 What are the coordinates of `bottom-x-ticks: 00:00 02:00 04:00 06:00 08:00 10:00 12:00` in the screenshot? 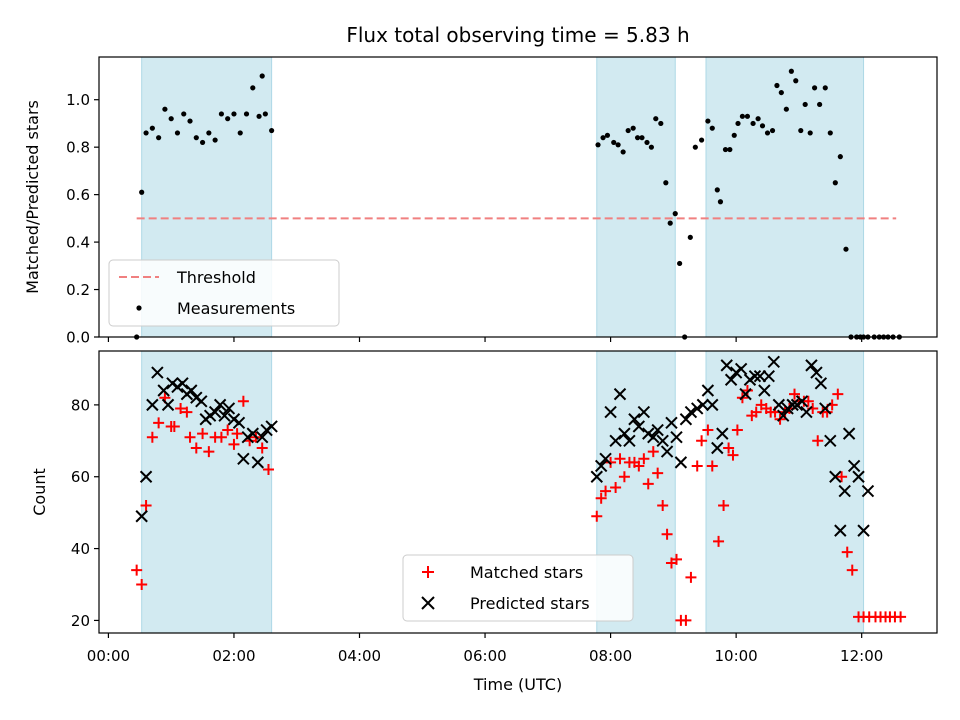 It's located at (485, 649).